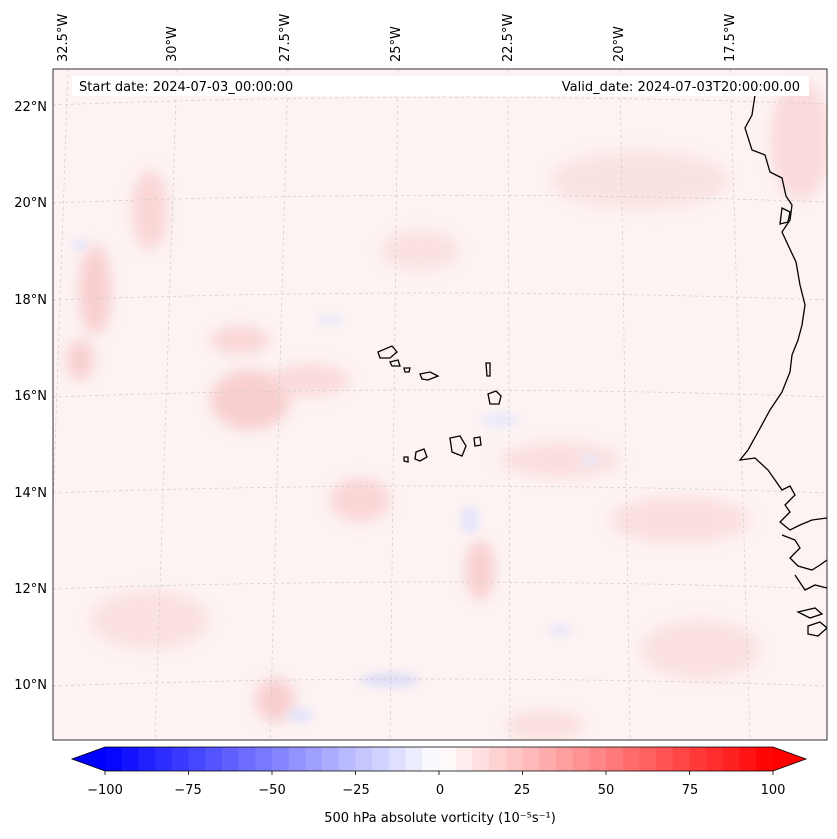 This screenshot has width=837, height=839. I want to click on lon-label: 25°W, so click(396, 44).